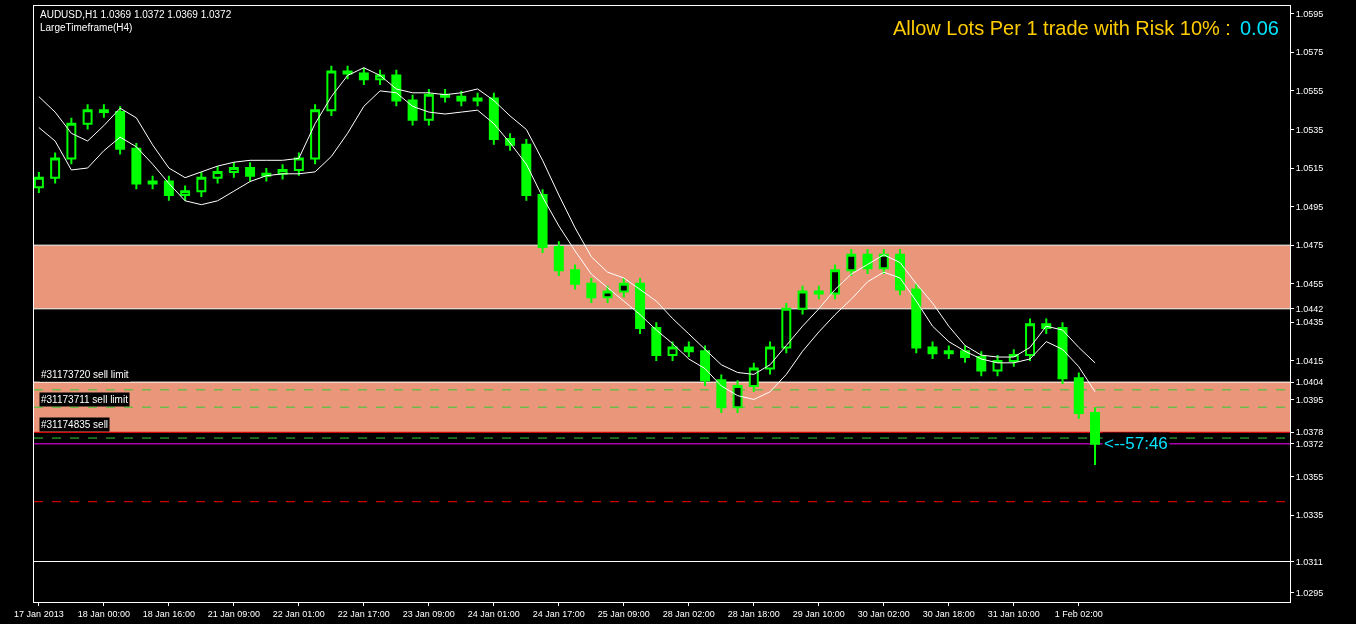 The height and width of the screenshot is (624, 1356). Describe the element at coordinates (39, 613) in the screenshot. I see `x-tick-label: 17 Jan 2013` at that location.